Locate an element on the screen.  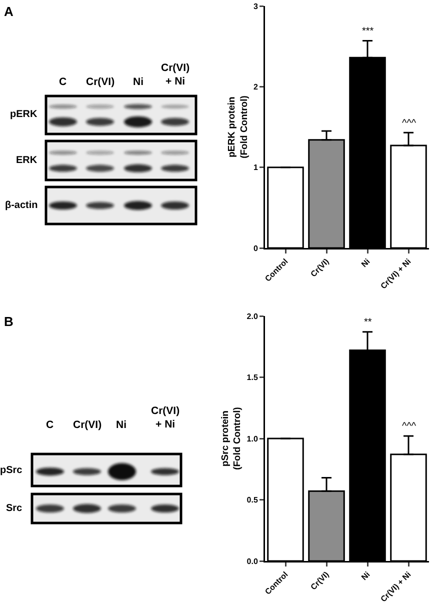
y-tick-label: 1.5 is located at coordinates (252, 377).